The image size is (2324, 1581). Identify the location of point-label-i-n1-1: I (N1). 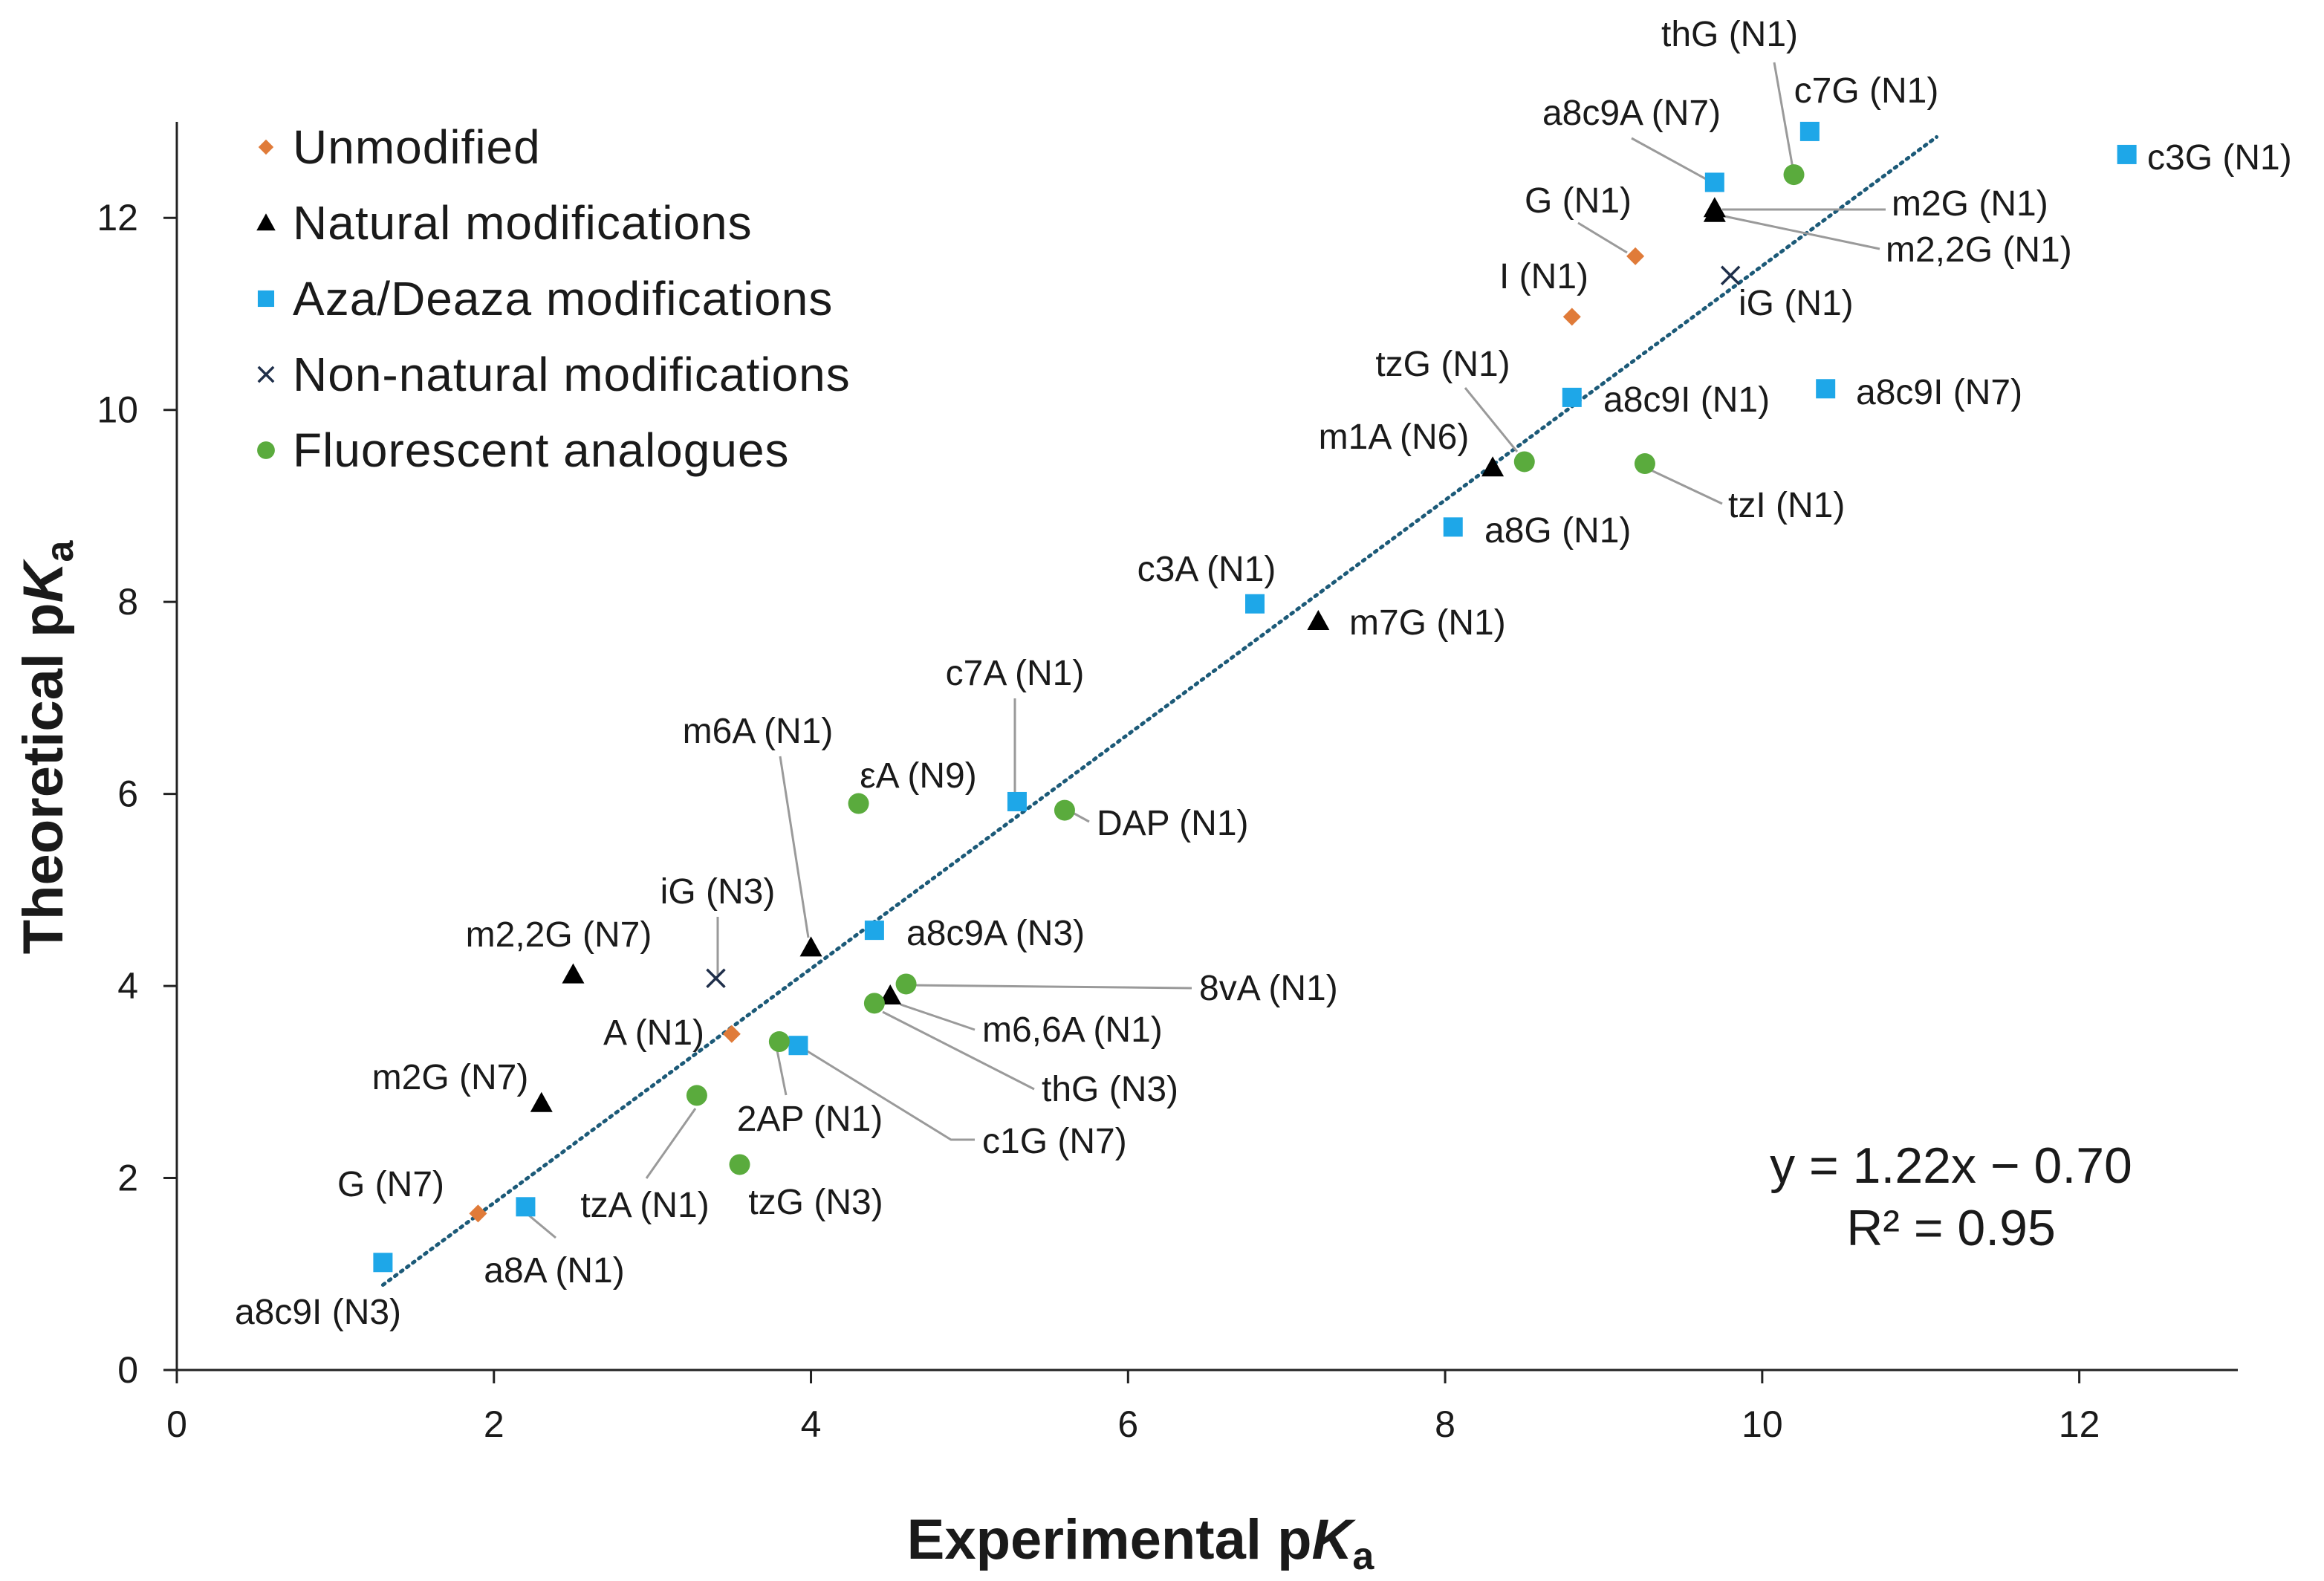
(1543, 276).